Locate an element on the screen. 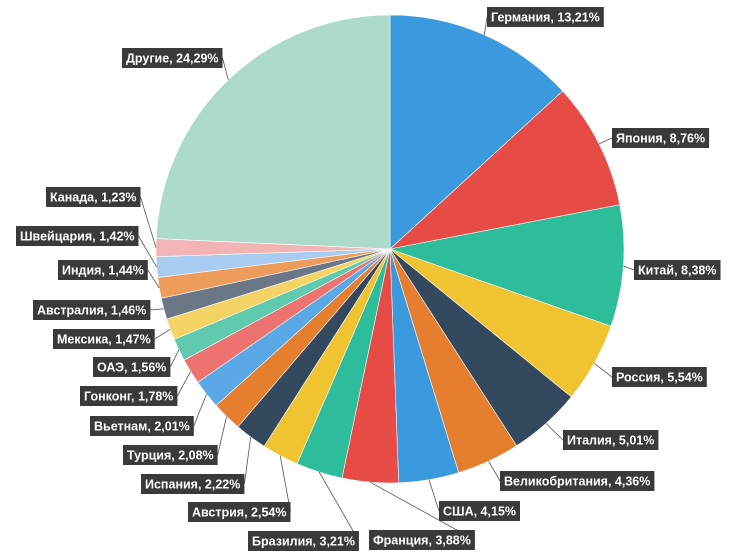 The height and width of the screenshot is (552, 744). slice-label: США, 4,15% is located at coordinates (479, 512).